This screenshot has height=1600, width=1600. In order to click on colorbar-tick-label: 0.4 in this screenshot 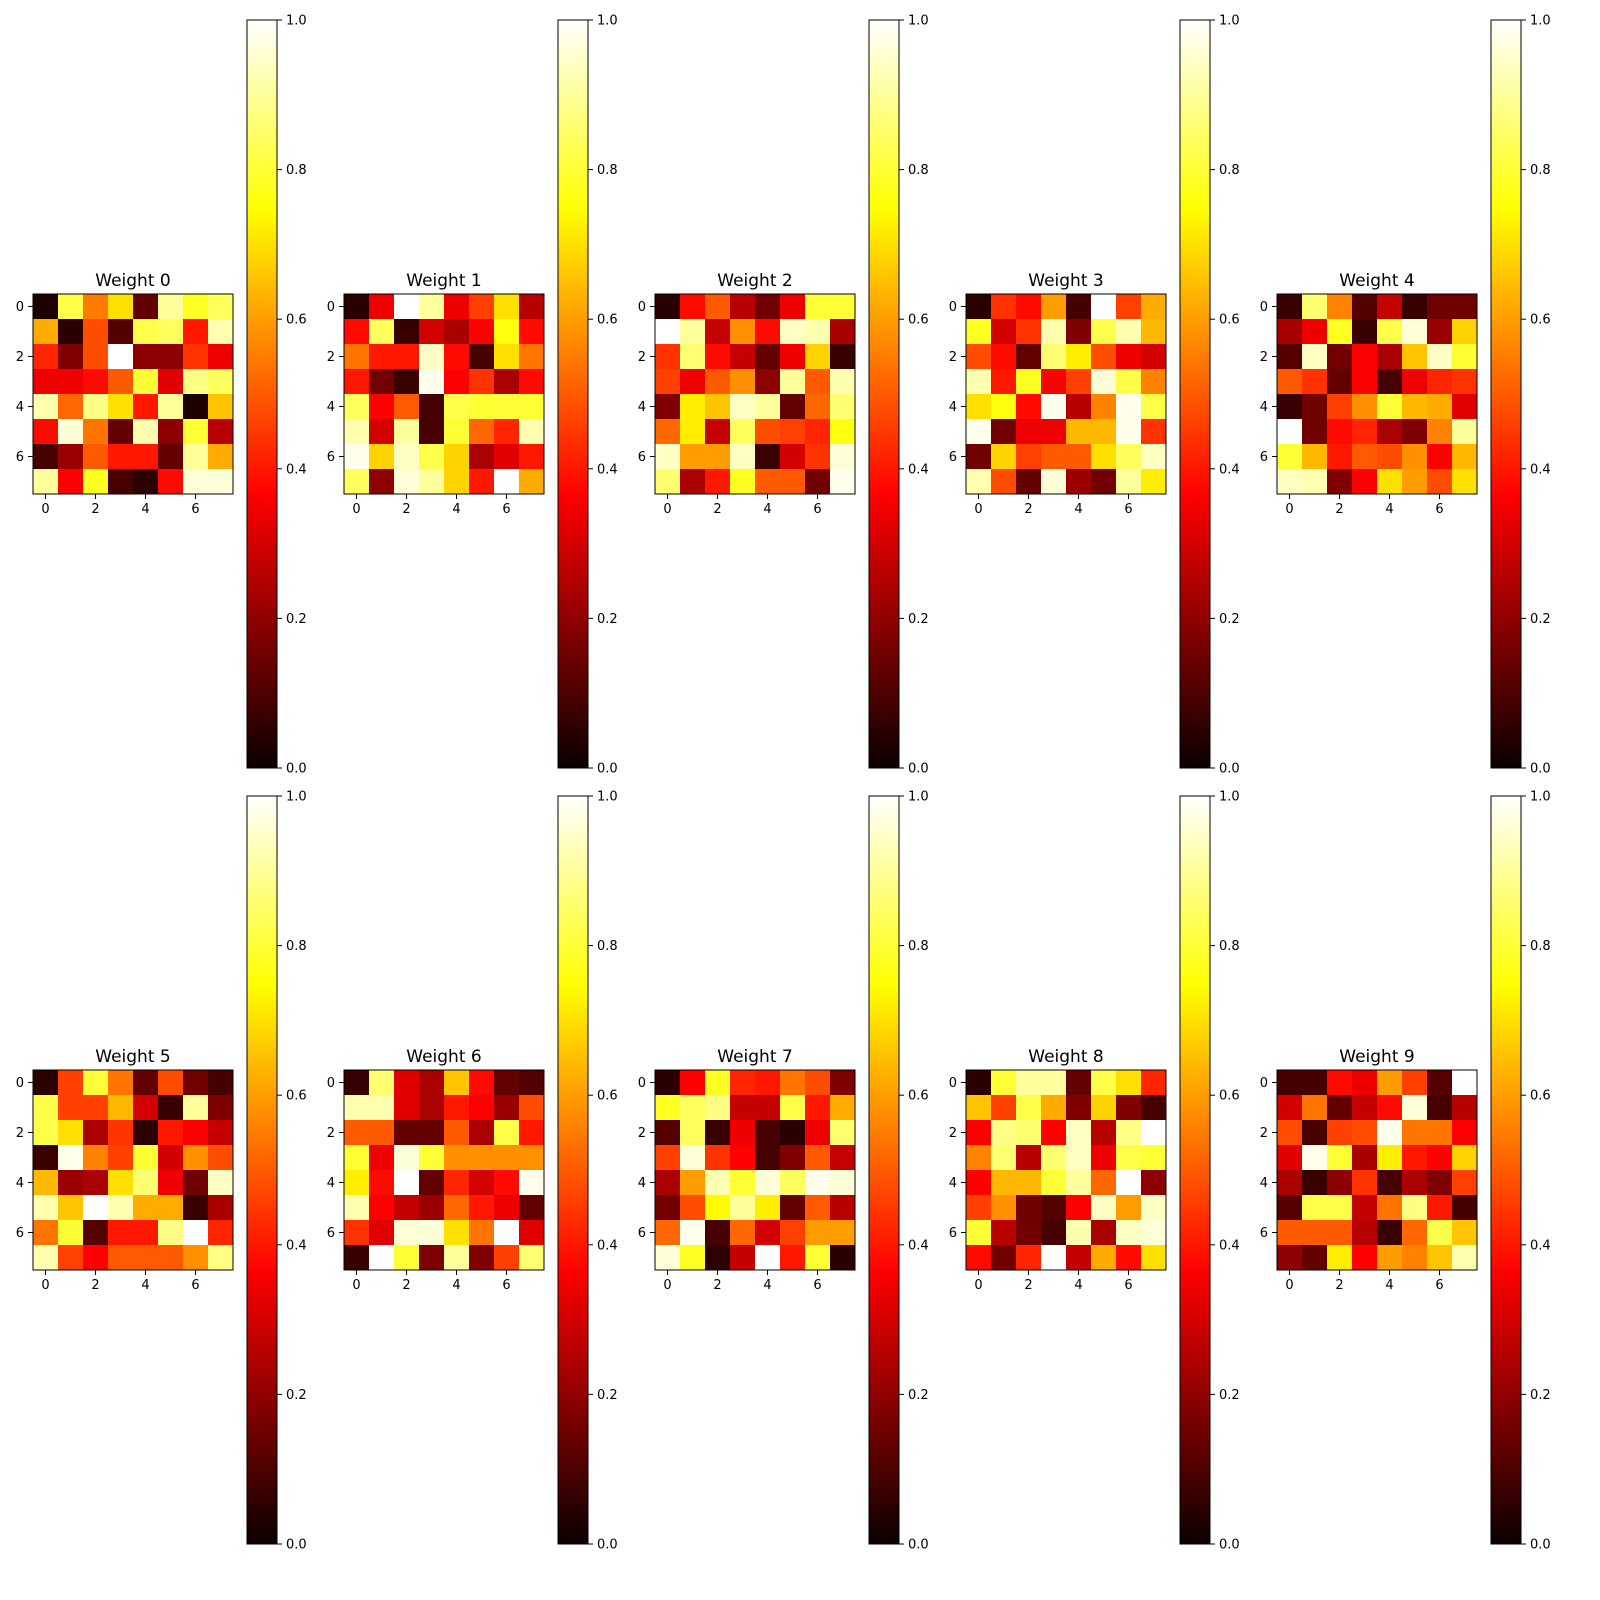, I will do `click(1540, 469)`.